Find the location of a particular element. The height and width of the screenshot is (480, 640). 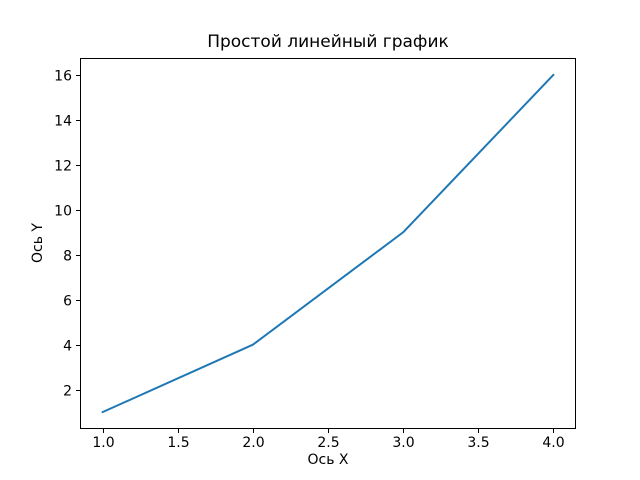

y-tick-label: 2 is located at coordinates (67, 392).